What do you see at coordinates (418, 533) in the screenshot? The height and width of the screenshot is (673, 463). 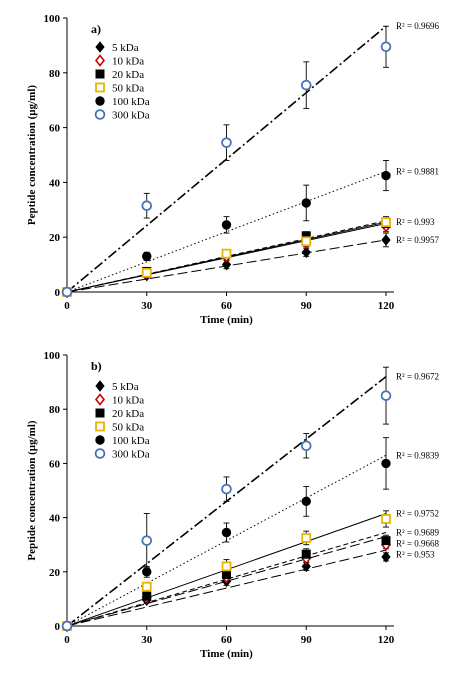 I see `r-squared-label: R² = 0.9689` at bounding box center [418, 533].